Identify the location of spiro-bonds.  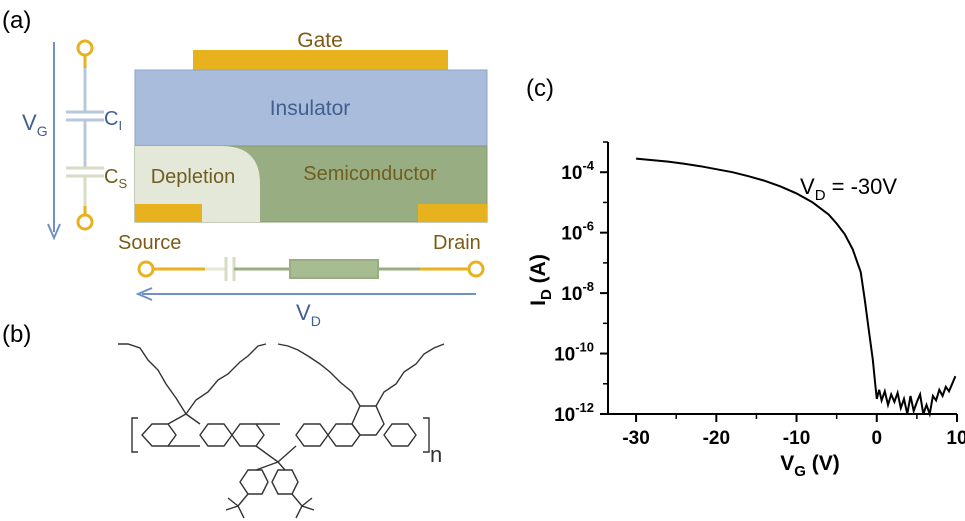
(270, 466).